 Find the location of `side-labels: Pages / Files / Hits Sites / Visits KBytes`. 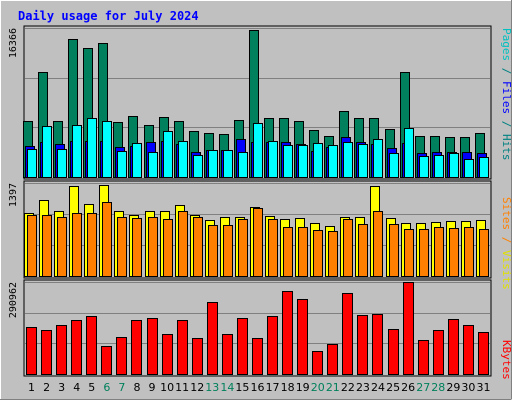

side-labels: Pages / Files / Hits Sites / Visits KBytes is located at coordinates (506, 204).